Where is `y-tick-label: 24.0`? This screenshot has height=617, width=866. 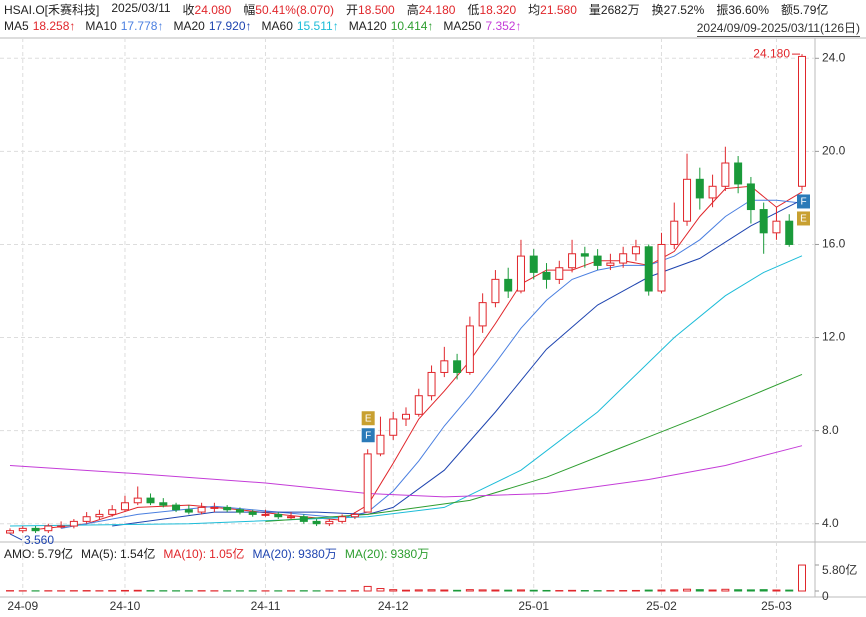
y-tick-label: 24.0 is located at coordinates (834, 57).